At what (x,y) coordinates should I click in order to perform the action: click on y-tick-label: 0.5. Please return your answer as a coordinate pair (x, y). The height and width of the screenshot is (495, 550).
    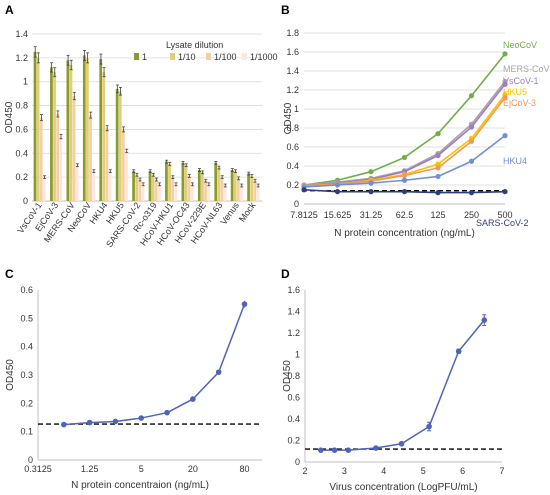
    Looking at the image, I should click on (26, 318).